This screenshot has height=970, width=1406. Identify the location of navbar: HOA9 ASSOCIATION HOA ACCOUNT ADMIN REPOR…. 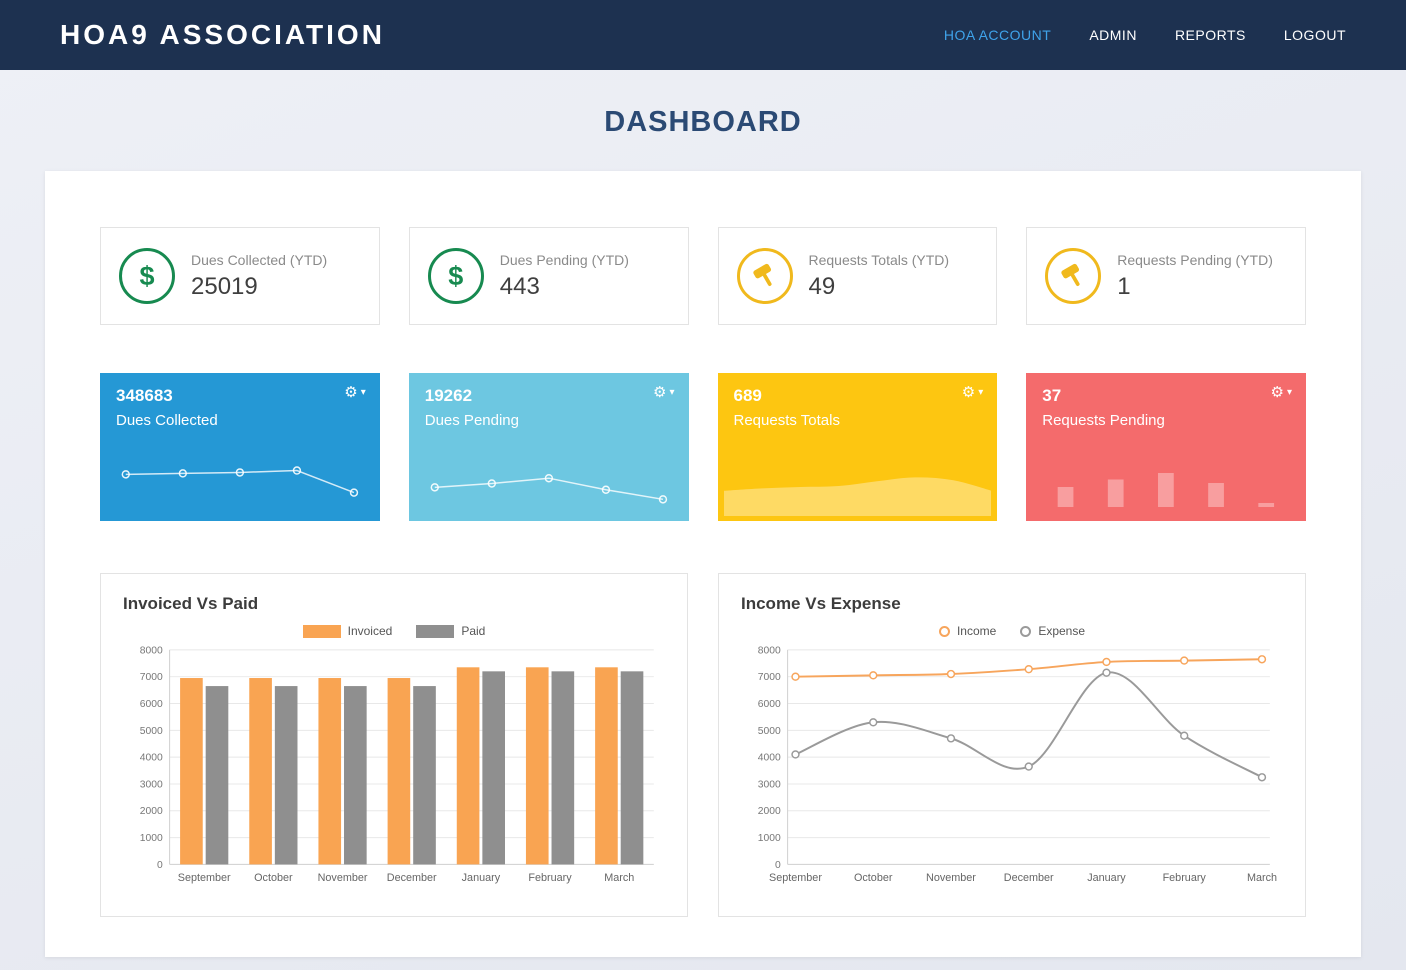
(703, 35).